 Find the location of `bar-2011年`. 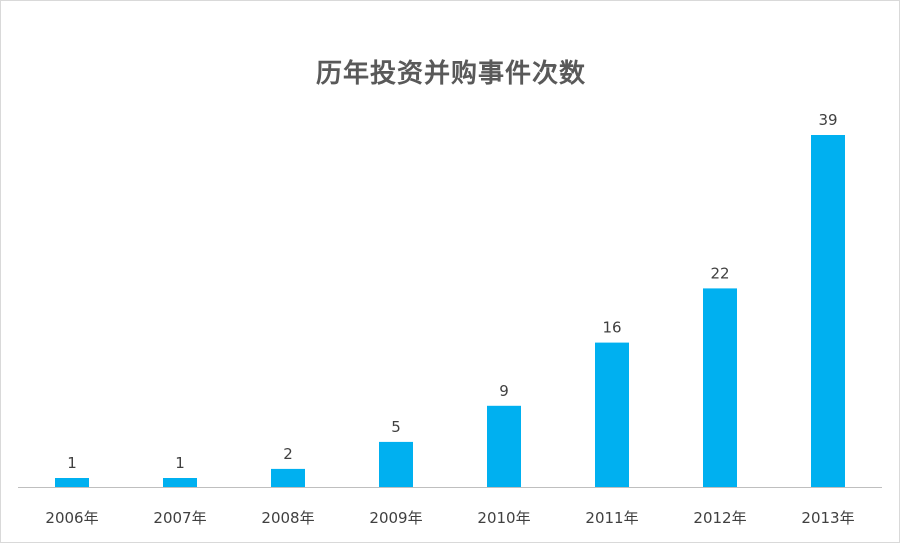

bar-2011年 is located at coordinates (612, 414).